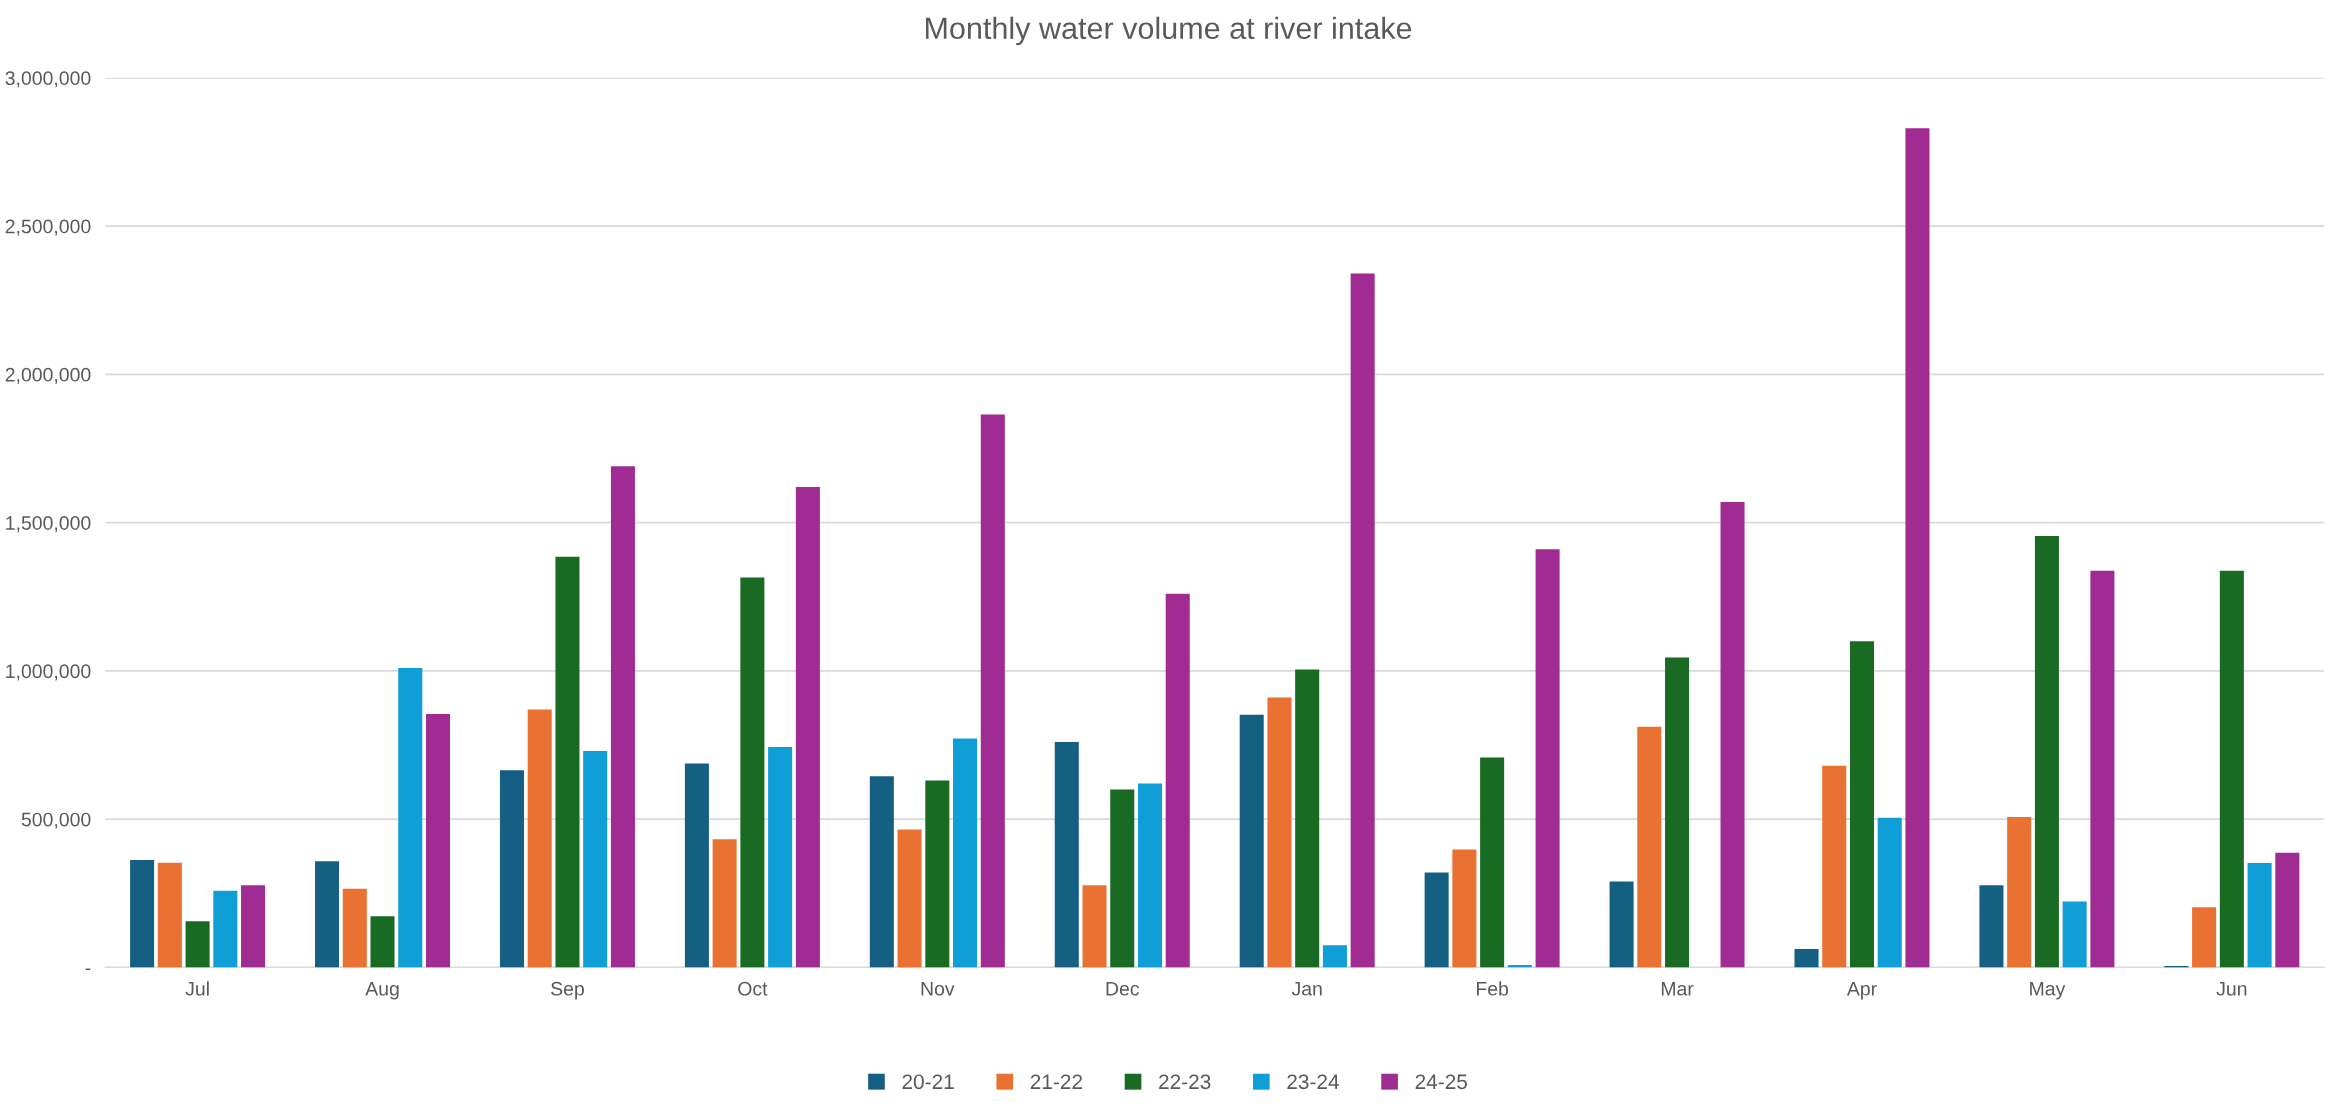 Image resolution: width=2336 pixels, height=1112 pixels. I want to click on legend-label: 22-23, so click(1185, 1082).